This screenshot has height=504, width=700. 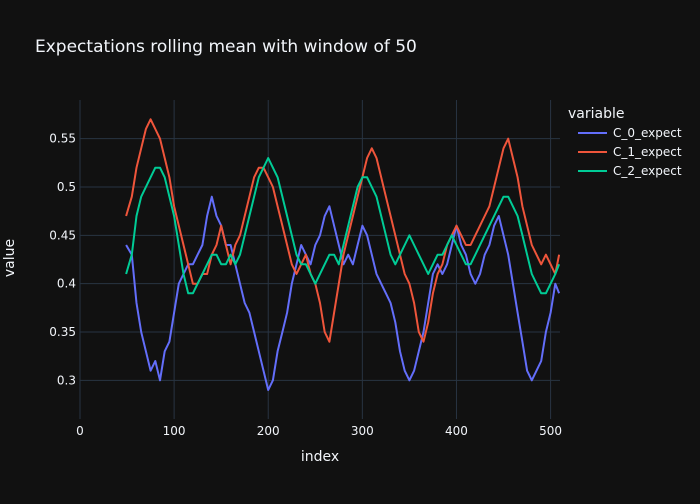 I want to click on x-tick-label: 400, so click(x=456, y=431).